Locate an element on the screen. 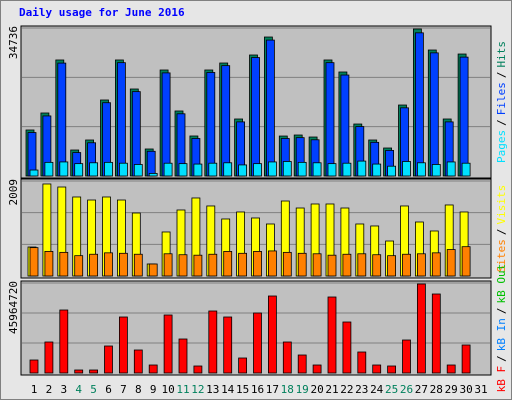 The image size is (512, 400). legend-entry: Visits is located at coordinates (501, 205).